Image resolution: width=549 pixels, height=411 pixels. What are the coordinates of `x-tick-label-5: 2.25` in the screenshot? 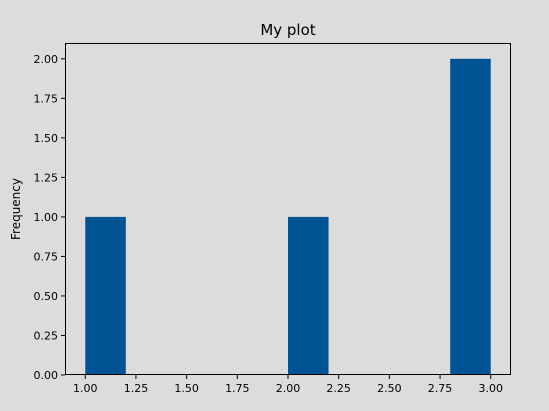 It's located at (338, 388).